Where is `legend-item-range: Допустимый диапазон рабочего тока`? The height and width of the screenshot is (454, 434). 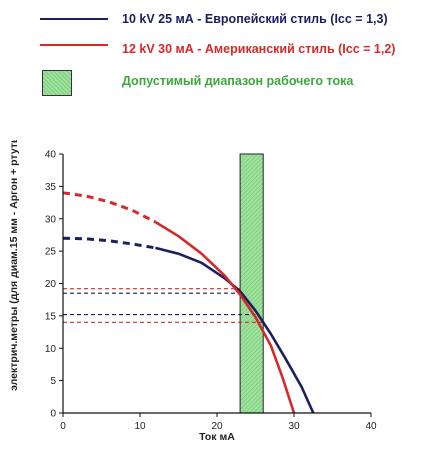 legend-item-range: Допустимый диапазон рабочего тока is located at coordinates (217, 83).